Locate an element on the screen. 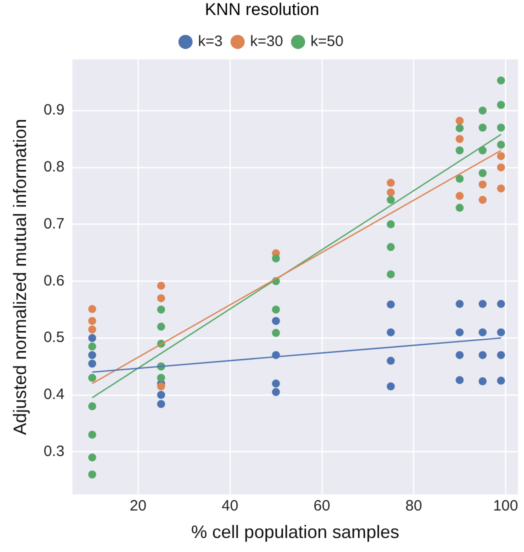 The image size is (524, 552). x-tick-label: 20 is located at coordinates (138, 506).